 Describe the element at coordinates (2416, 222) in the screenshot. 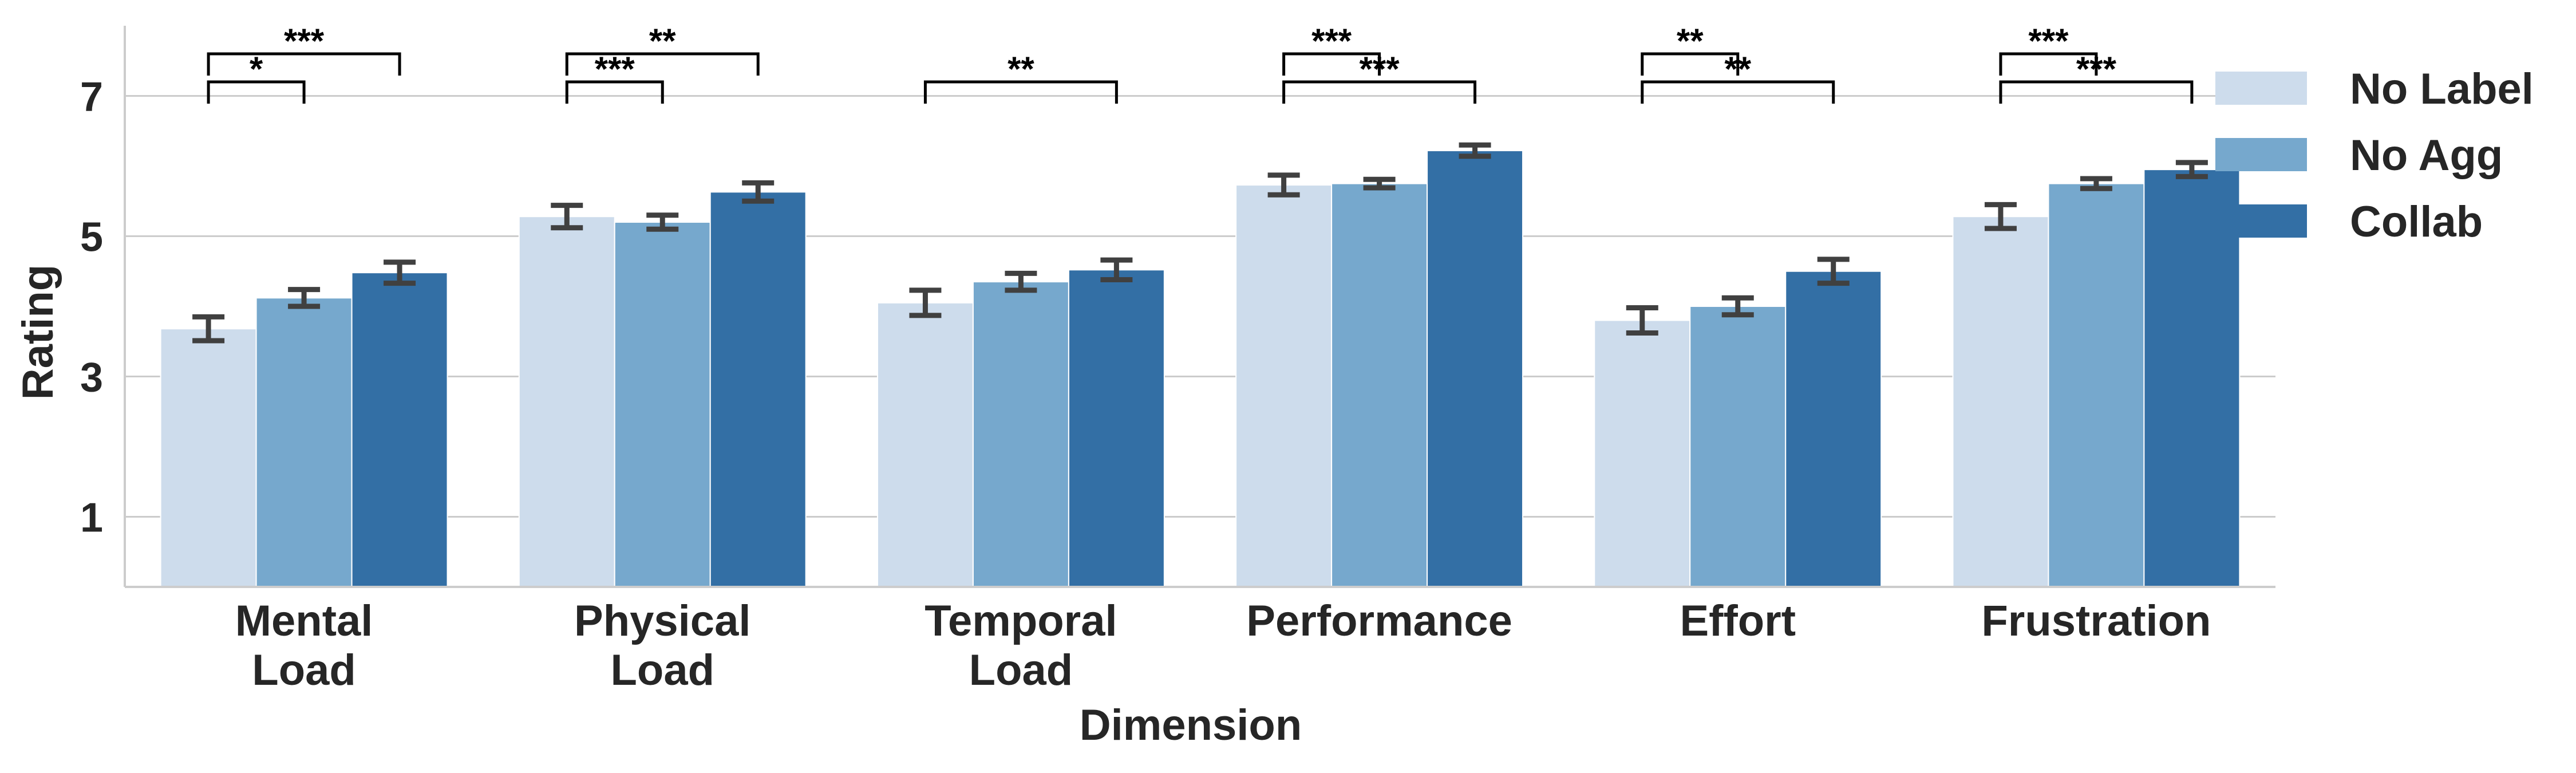

I see `legend-label: Collab` at that location.